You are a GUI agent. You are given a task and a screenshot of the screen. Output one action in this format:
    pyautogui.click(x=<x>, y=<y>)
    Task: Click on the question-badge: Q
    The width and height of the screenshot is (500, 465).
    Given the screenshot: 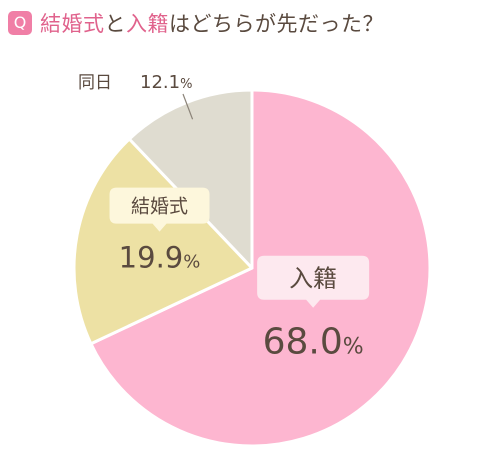 What is the action you would take?
    pyautogui.click(x=20, y=23)
    